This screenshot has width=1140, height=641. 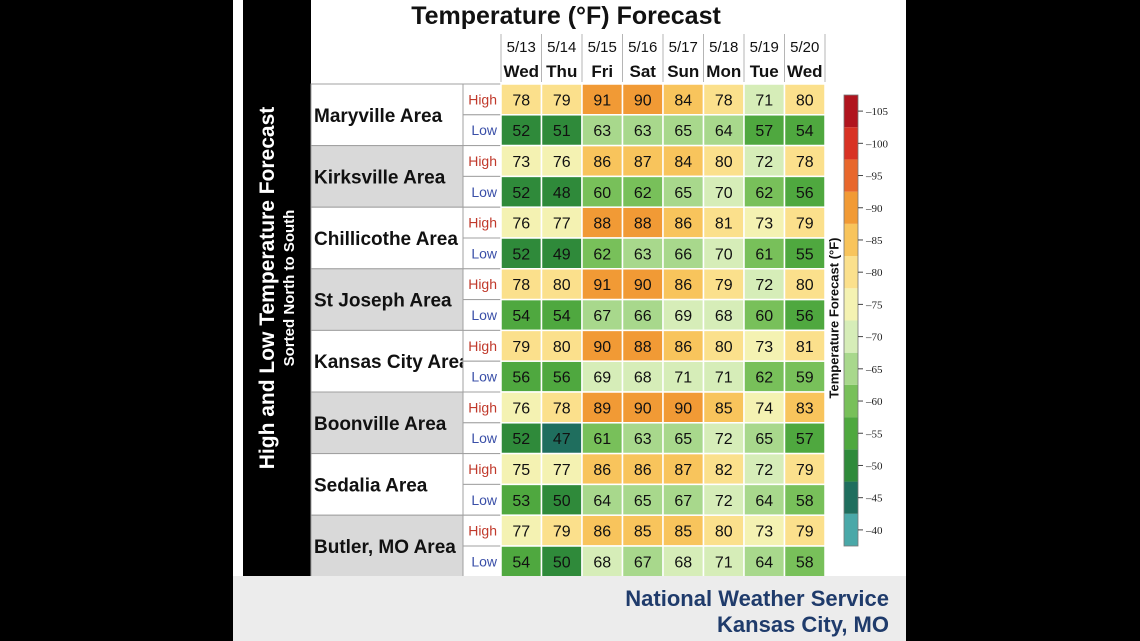 What do you see at coordinates (874, 177) in the screenshot?
I see `legend-tick-label: –95` at bounding box center [874, 177].